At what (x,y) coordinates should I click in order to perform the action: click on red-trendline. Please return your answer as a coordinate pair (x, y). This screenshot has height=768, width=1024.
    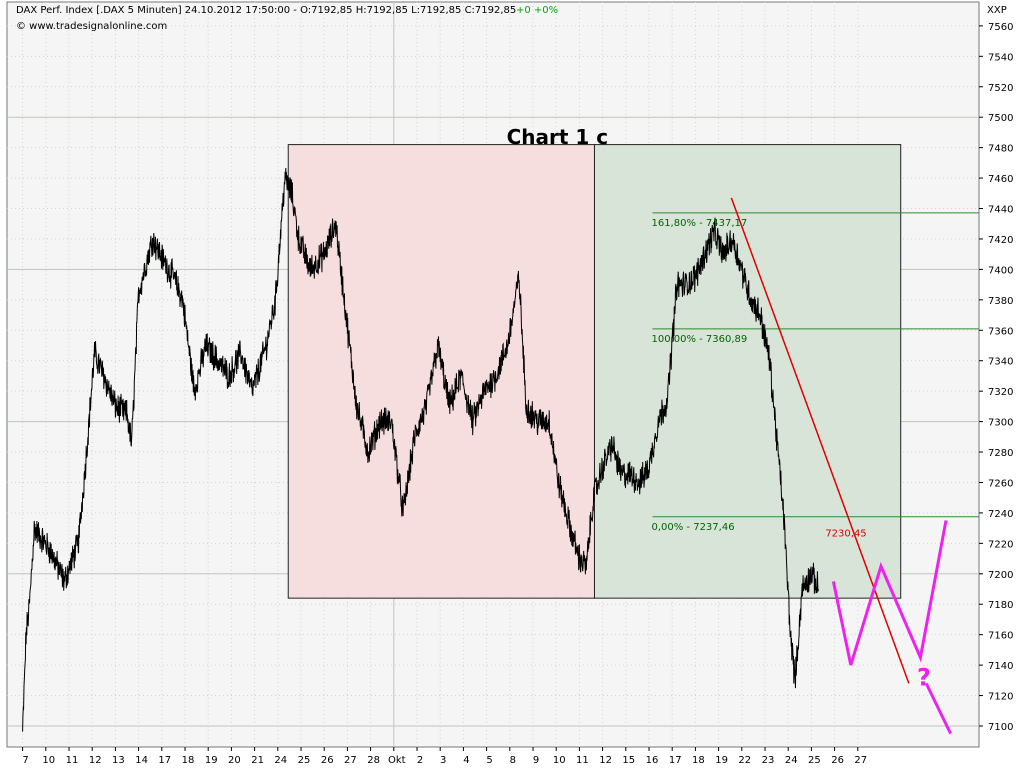
    Looking at the image, I should click on (820, 440).